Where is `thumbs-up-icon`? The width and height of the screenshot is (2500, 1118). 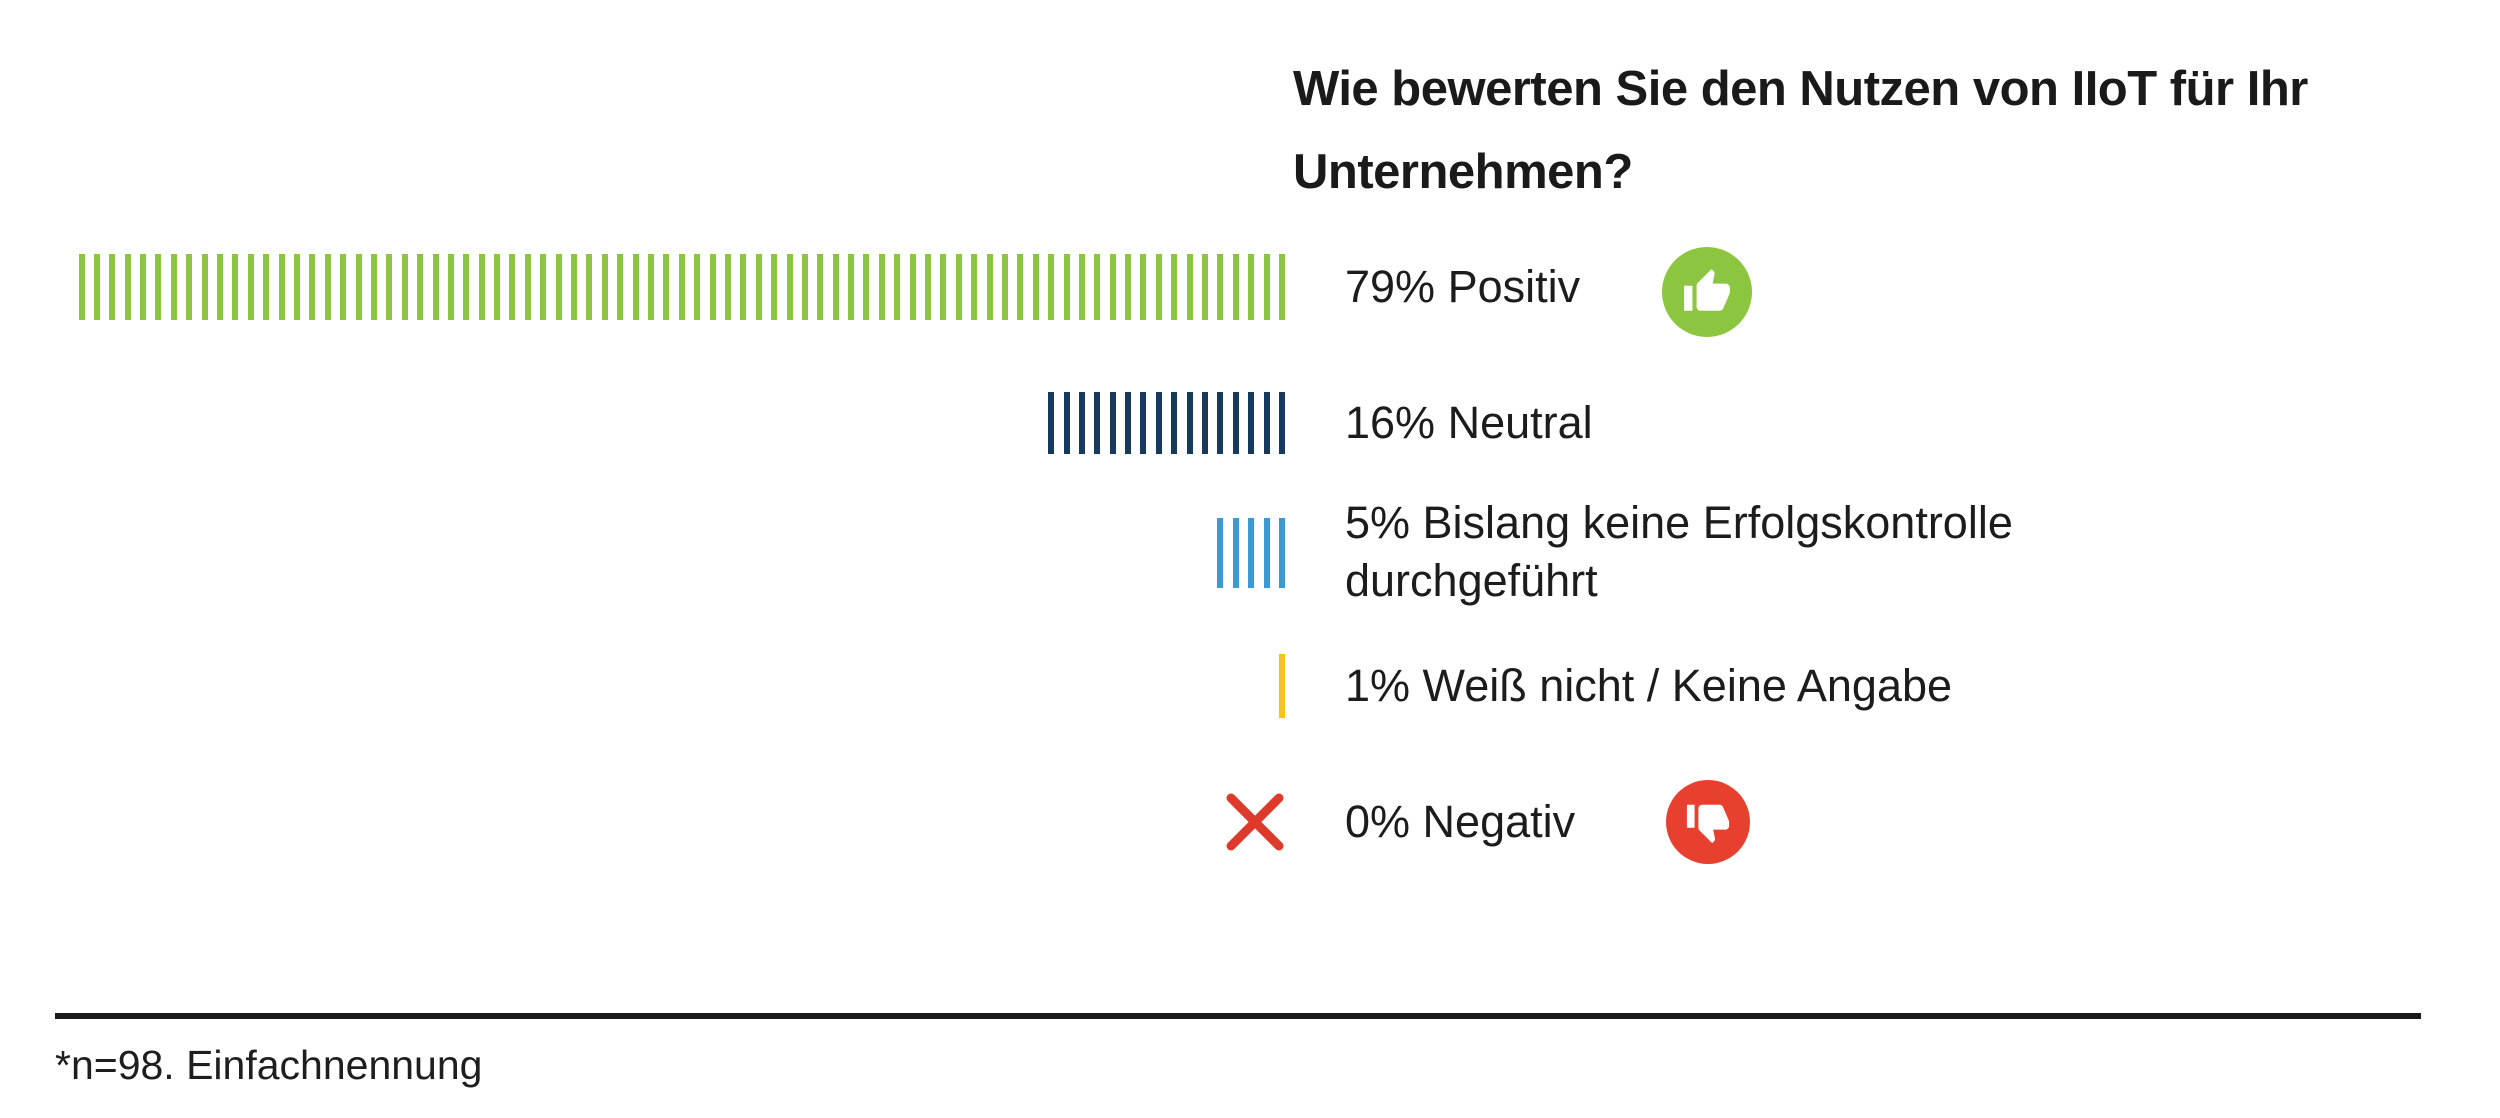
thumbs-up-icon is located at coordinates (1707, 292).